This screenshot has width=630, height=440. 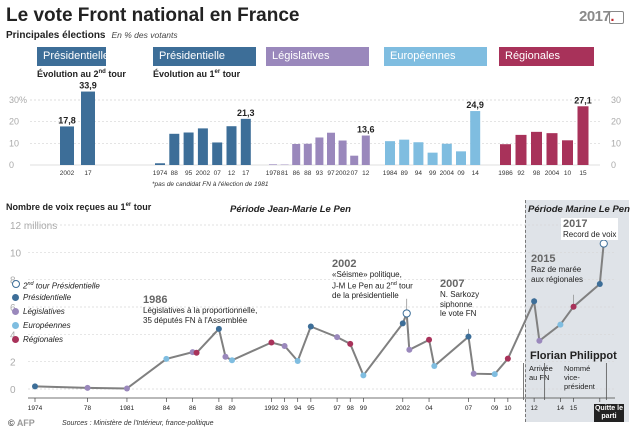 I want to click on point-leg-1997, so click(x=337, y=337).